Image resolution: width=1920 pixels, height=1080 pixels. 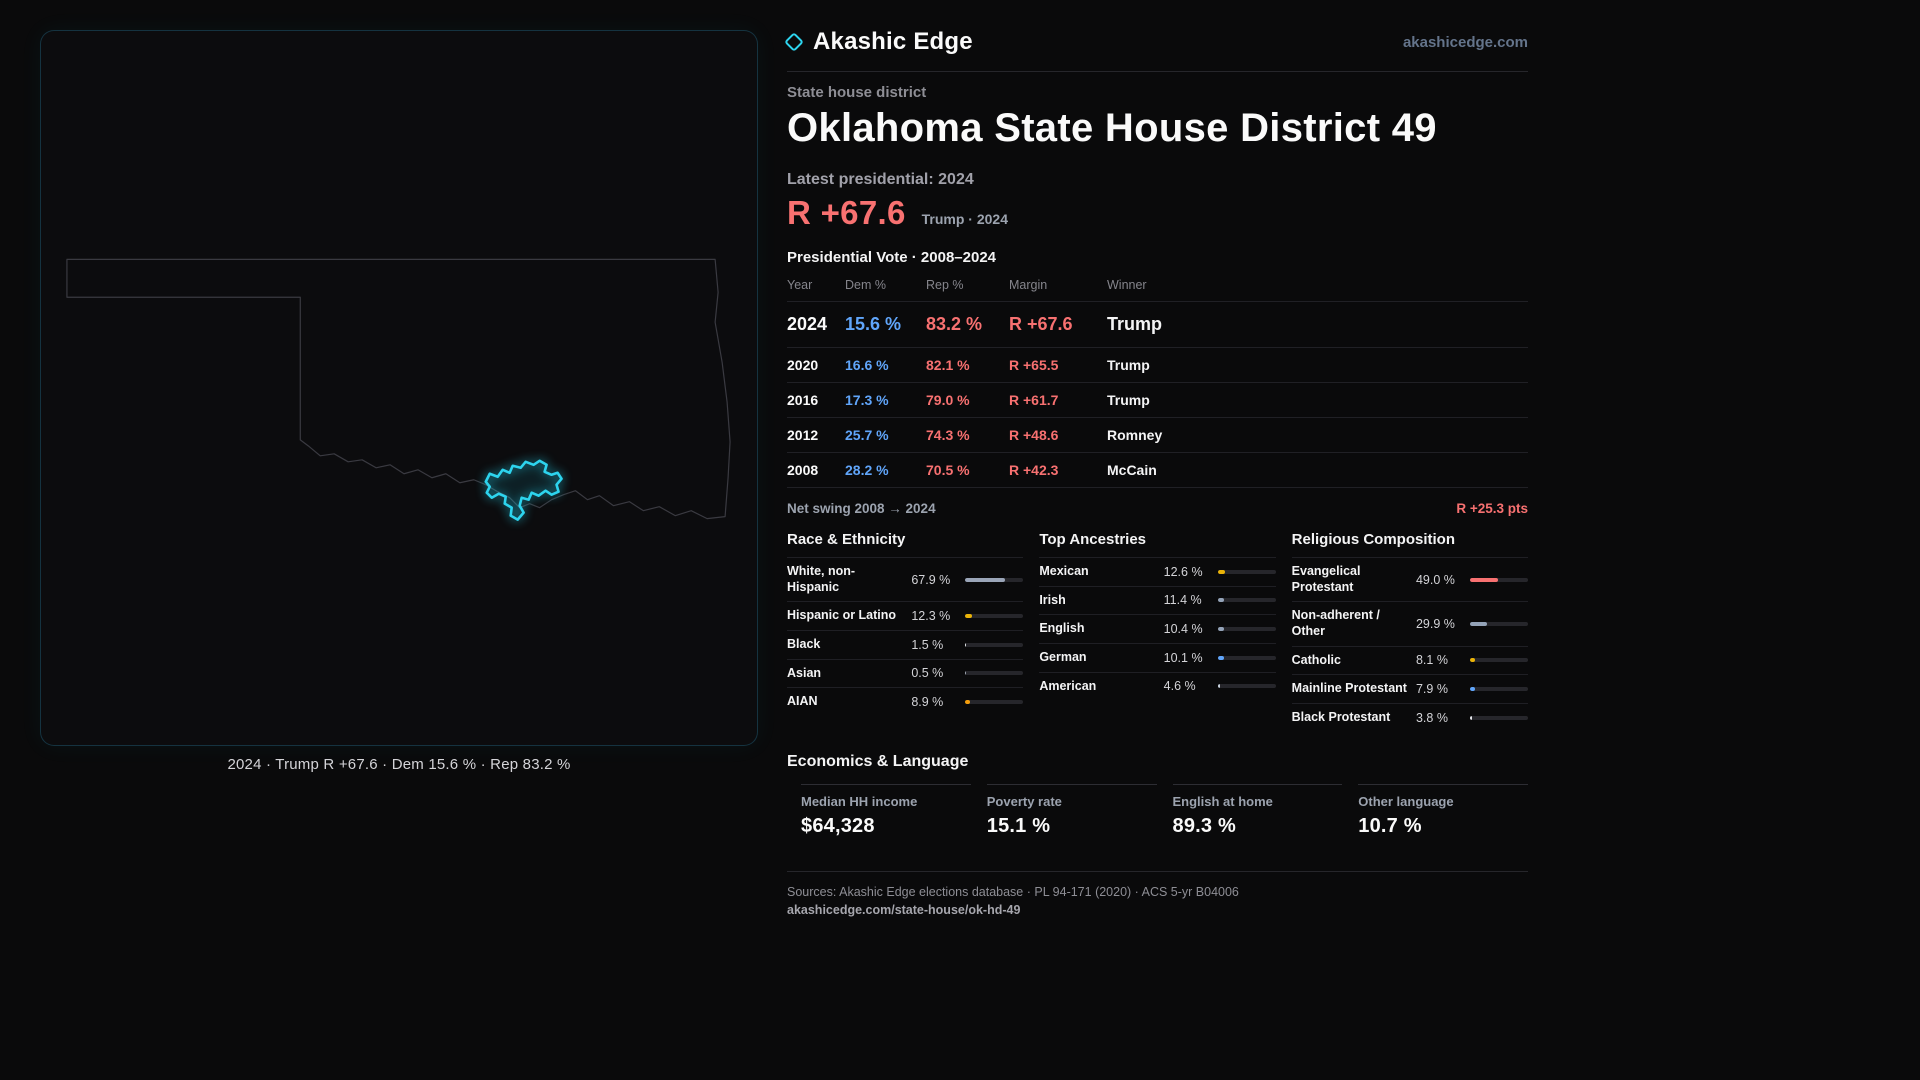 What do you see at coordinates (964, 219) in the screenshot?
I see `headline-note: Trump · 2024` at bounding box center [964, 219].